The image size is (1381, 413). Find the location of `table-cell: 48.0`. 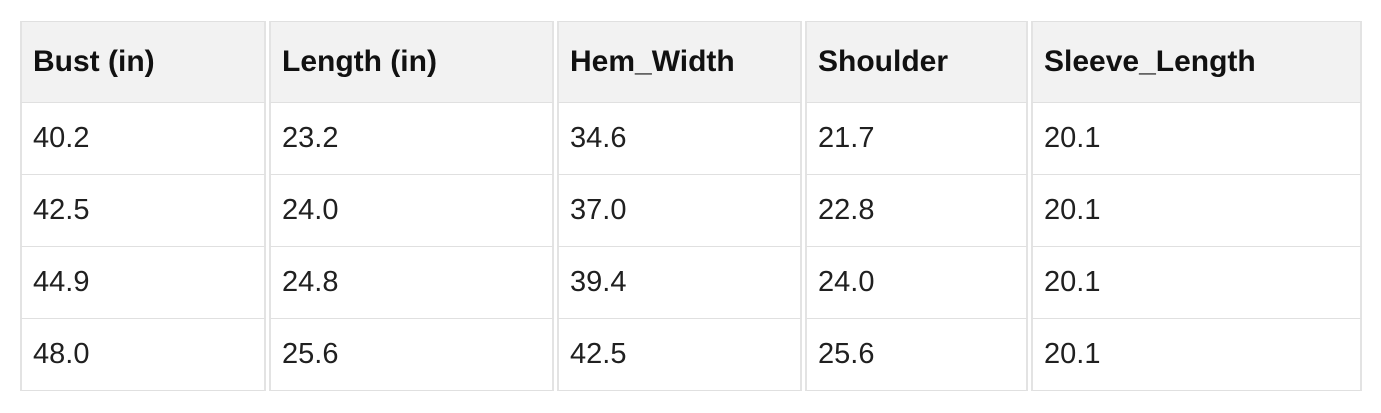

table-cell: 48.0 is located at coordinates (143, 355).